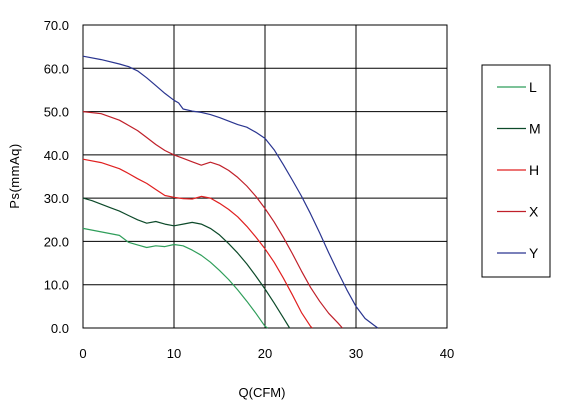 This screenshot has width=568, height=407. I want to click on y-tick-label: 30.0, so click(56, 198).